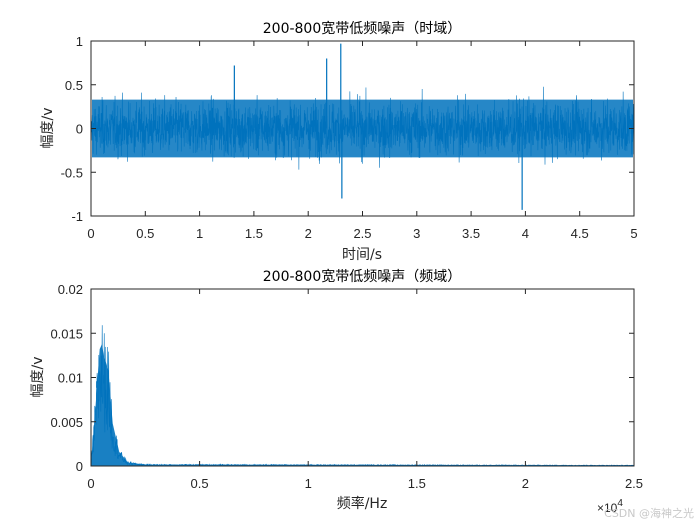 The width and height of the screenshot is (700, 525). I want to click on time-ytick-label: -1, so click(77, 216).